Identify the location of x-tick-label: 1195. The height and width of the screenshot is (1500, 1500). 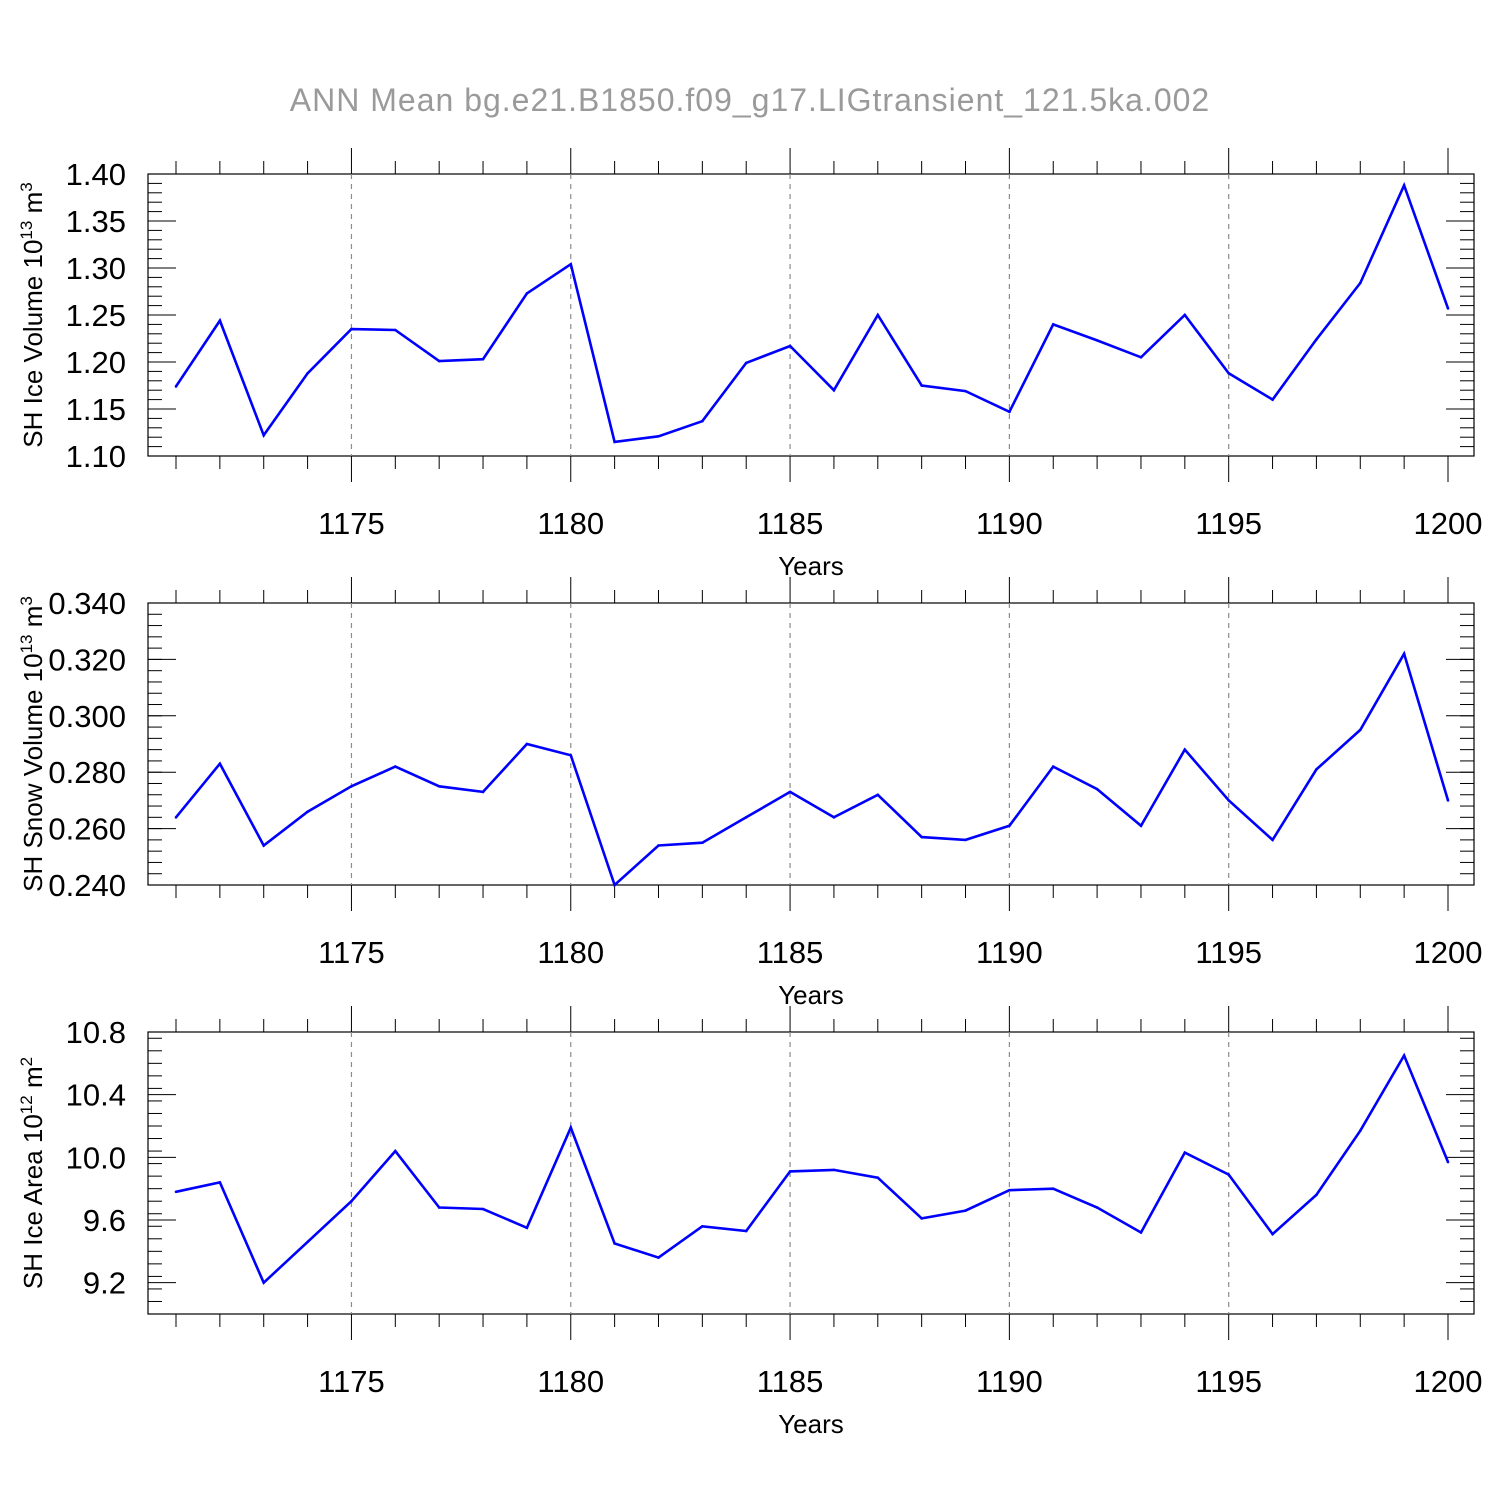
(1228, 952).